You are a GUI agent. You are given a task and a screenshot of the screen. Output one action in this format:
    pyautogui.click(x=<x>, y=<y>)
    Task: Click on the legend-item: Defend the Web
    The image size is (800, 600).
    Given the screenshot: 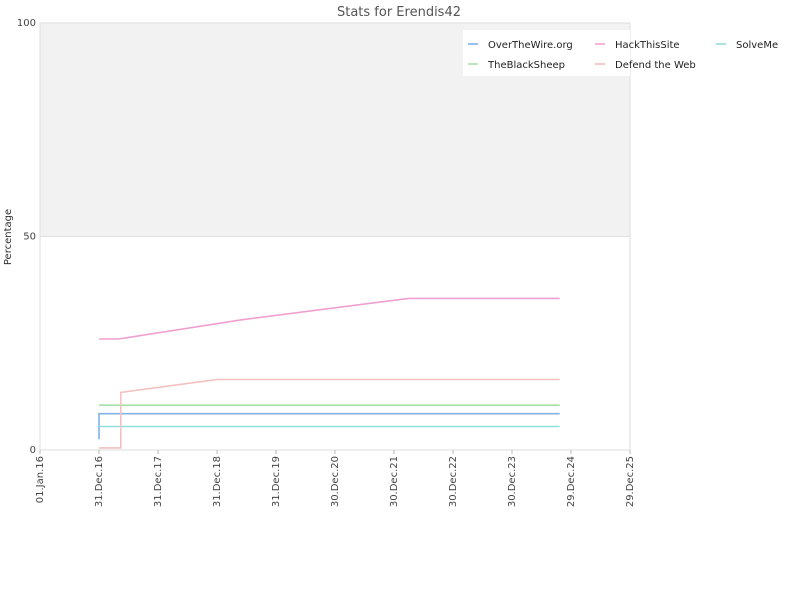 What is the action you would take?
    pyautogui.click(x=655, y=65)
    